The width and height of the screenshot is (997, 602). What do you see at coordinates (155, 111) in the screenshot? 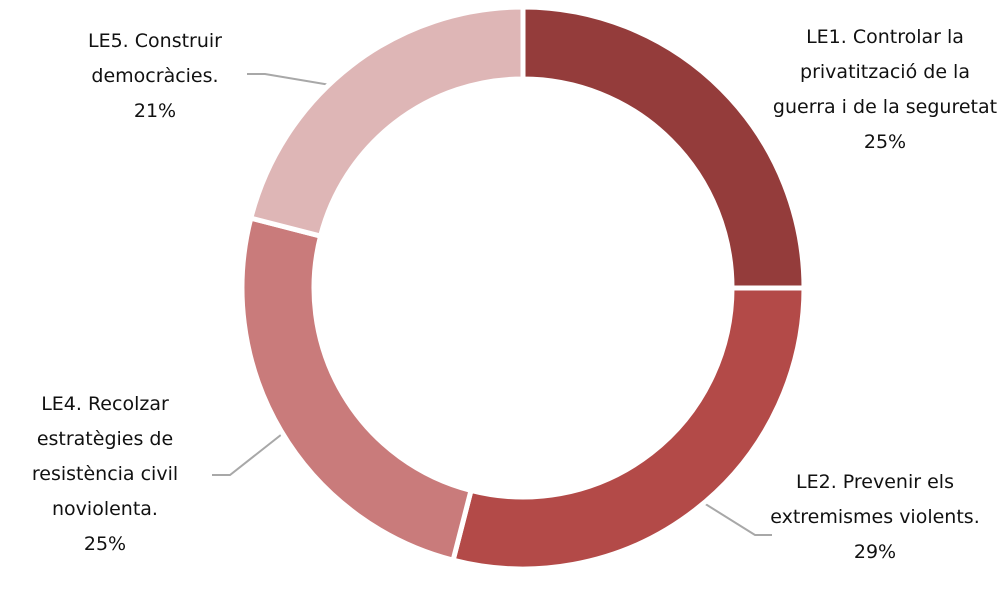
I see `value-label: 21%` at bounding box center [155, 111].